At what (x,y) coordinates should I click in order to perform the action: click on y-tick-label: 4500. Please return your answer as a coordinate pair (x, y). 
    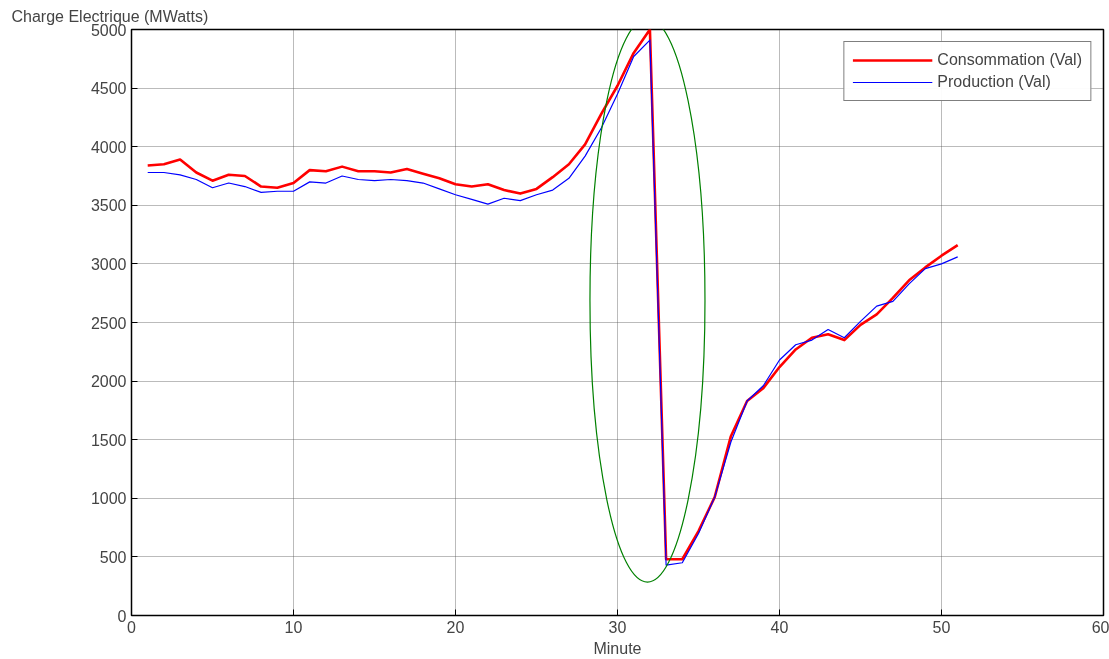
    Looking at the image, I should click on (108, 89).